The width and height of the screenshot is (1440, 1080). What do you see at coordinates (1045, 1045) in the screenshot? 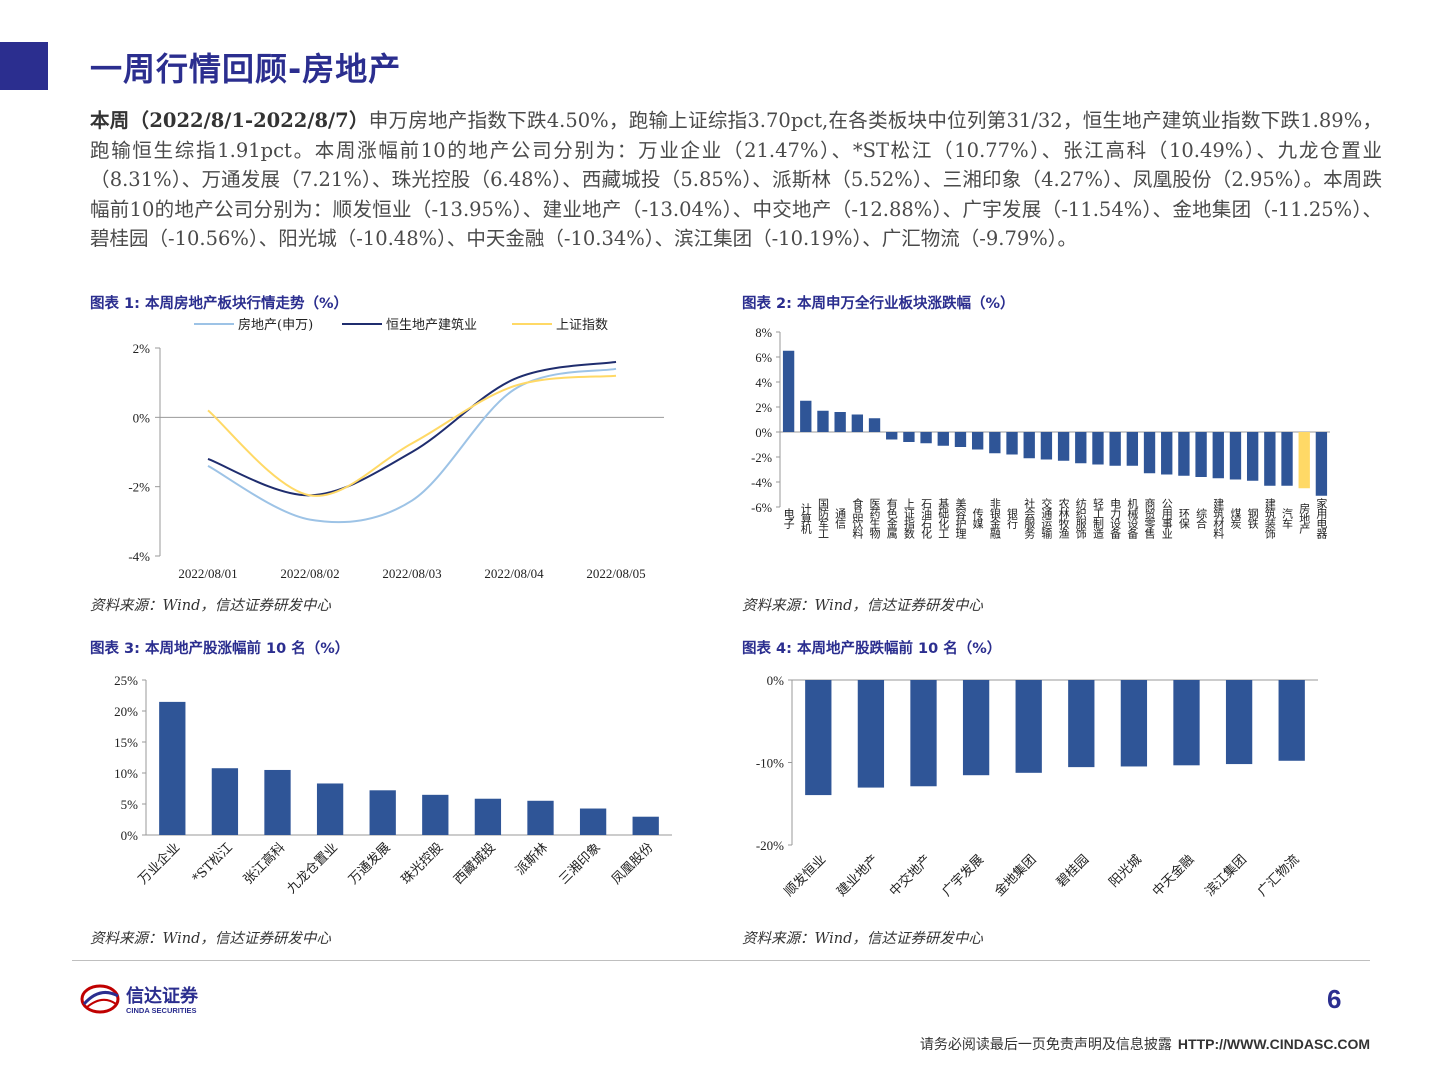
I see `disclaimer-text: 请务必阅读最后一页免责声明及信息披露` at bounding box center [1045, 1045].